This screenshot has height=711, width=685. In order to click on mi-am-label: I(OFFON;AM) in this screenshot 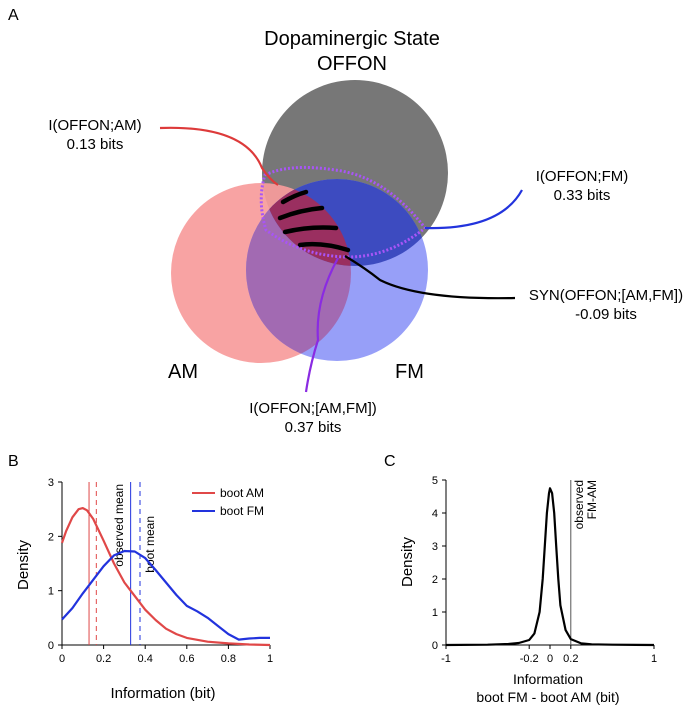, I will do `click(94, 125)`.